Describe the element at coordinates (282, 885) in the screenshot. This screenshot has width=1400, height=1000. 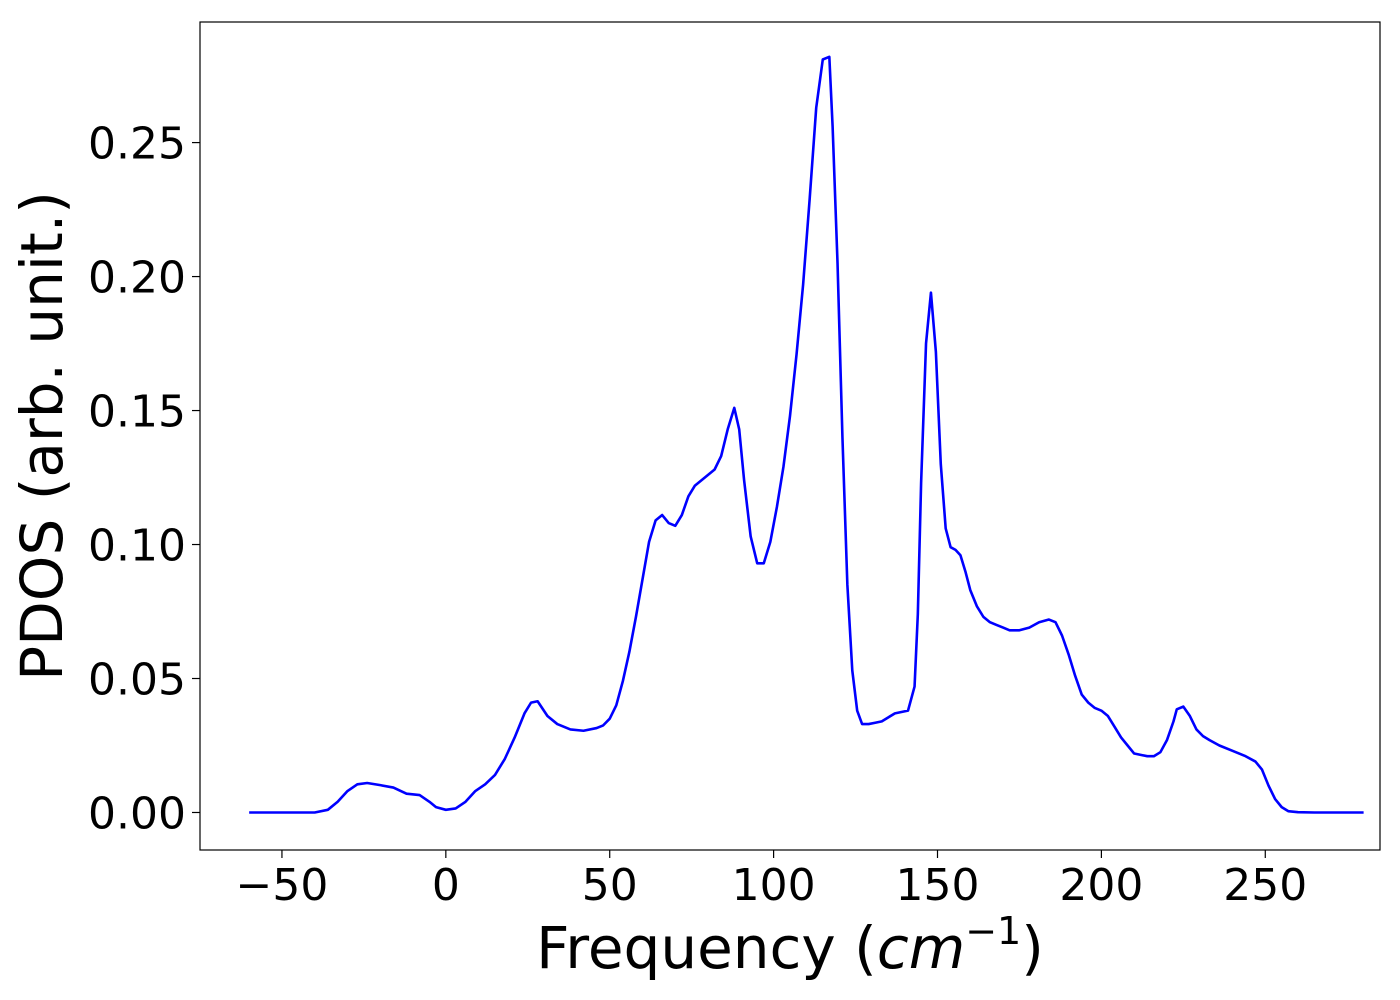
I see `x-tick-label: −50` at that location.